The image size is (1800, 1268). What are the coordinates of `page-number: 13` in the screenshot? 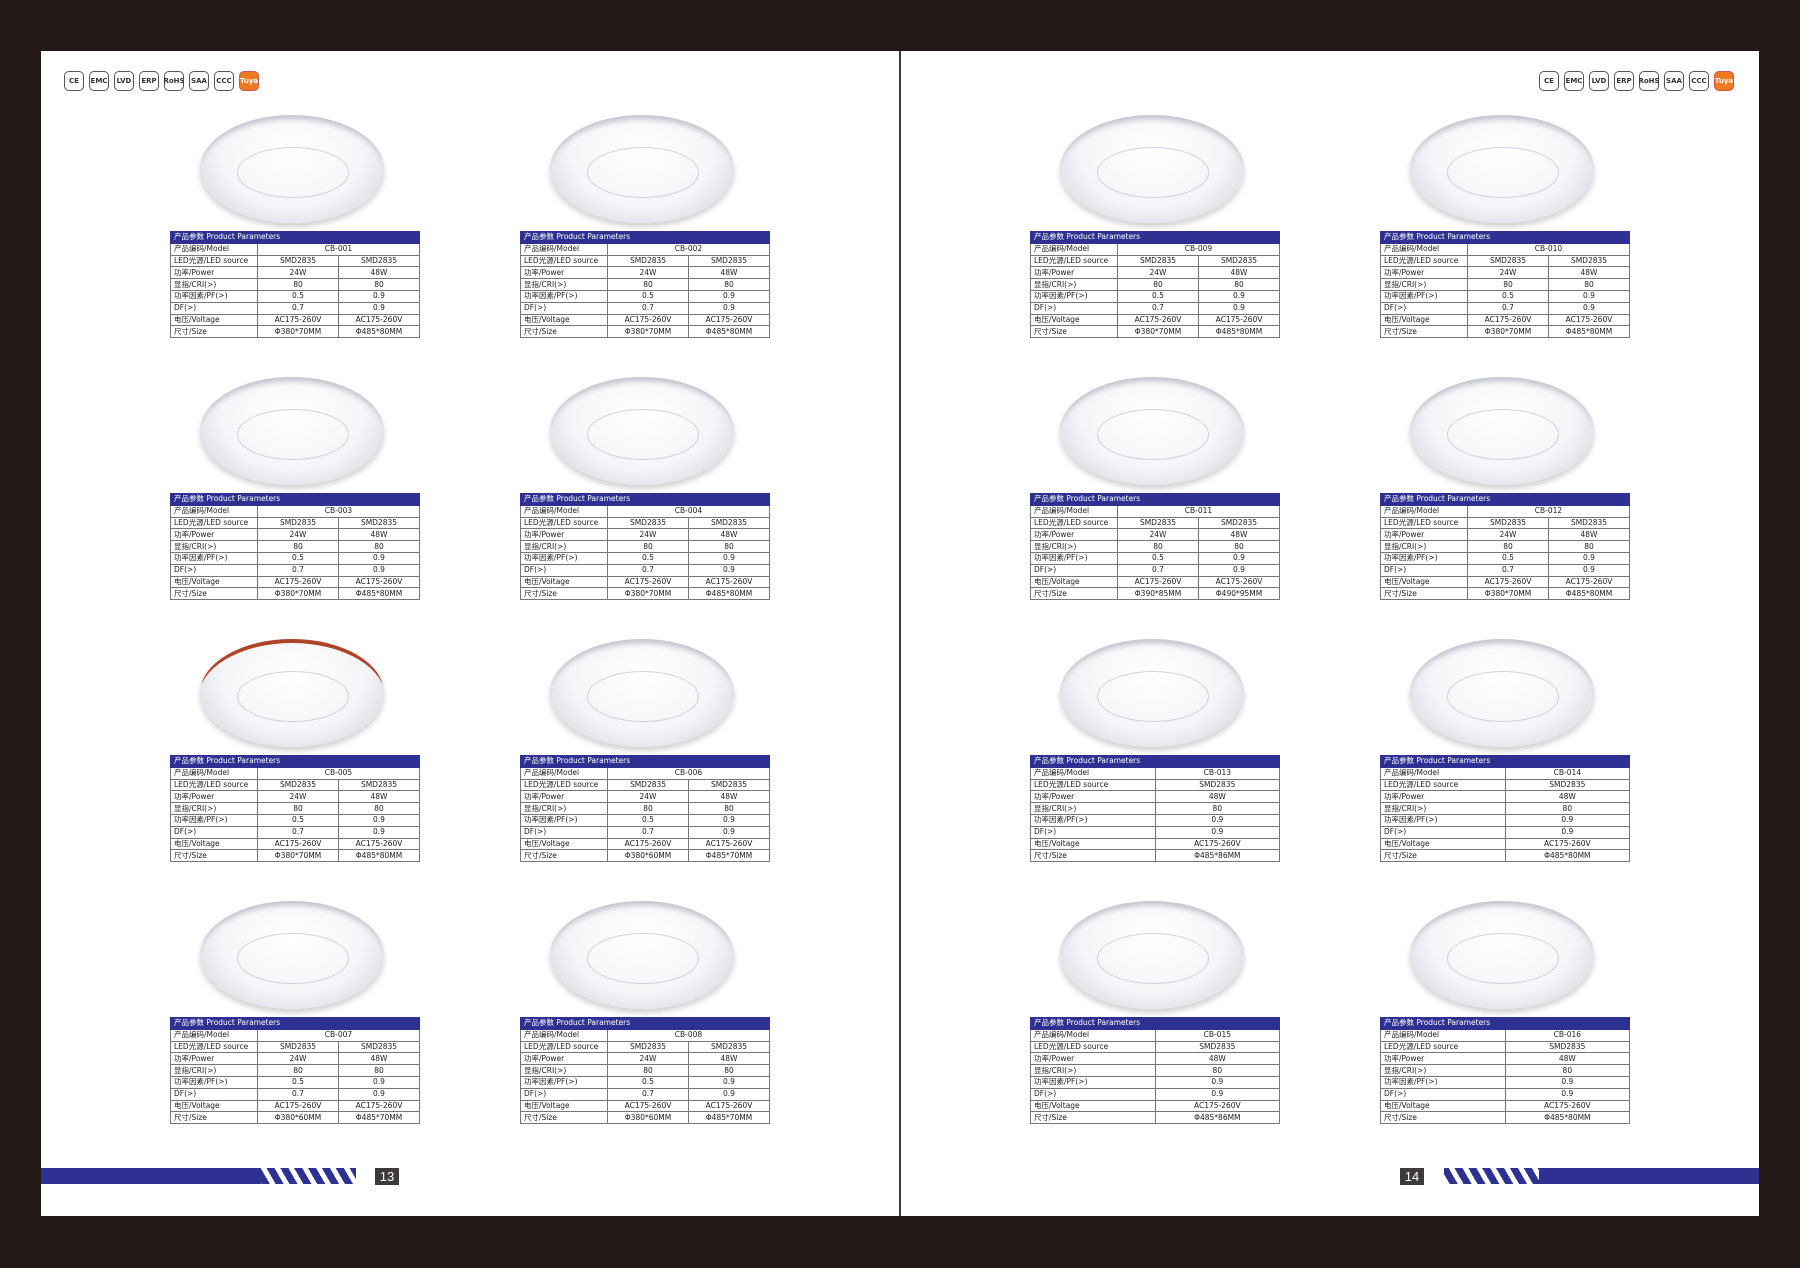 It's located at (387, 1176).